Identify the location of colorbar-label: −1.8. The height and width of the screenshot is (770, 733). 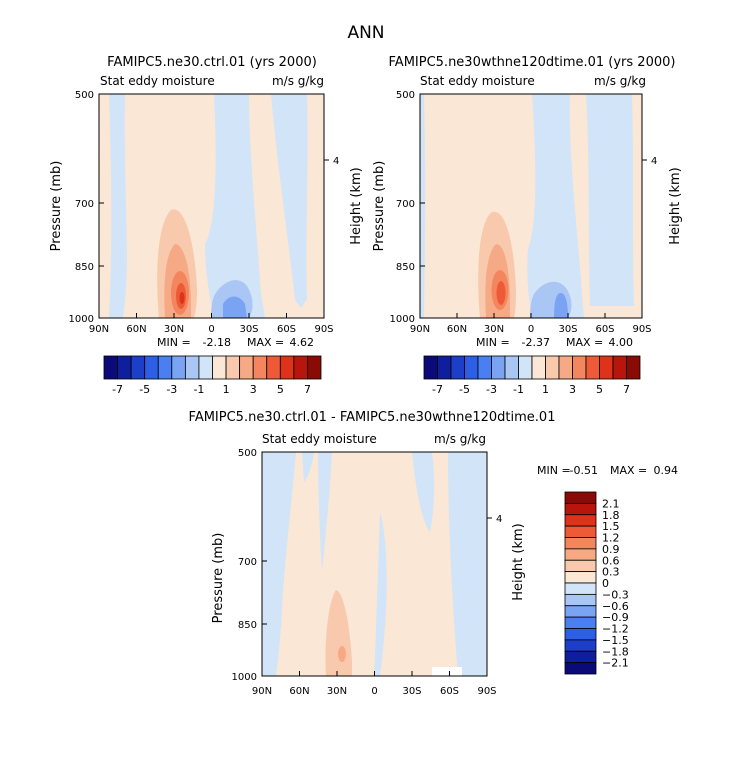
(615, 651).